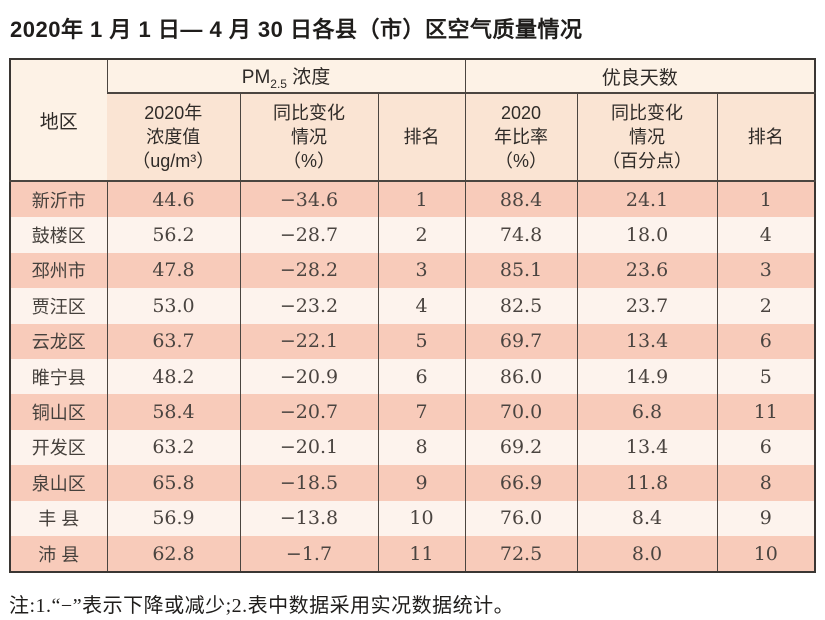  I want to click on region-cell: 新沂市, so click(58, 200).